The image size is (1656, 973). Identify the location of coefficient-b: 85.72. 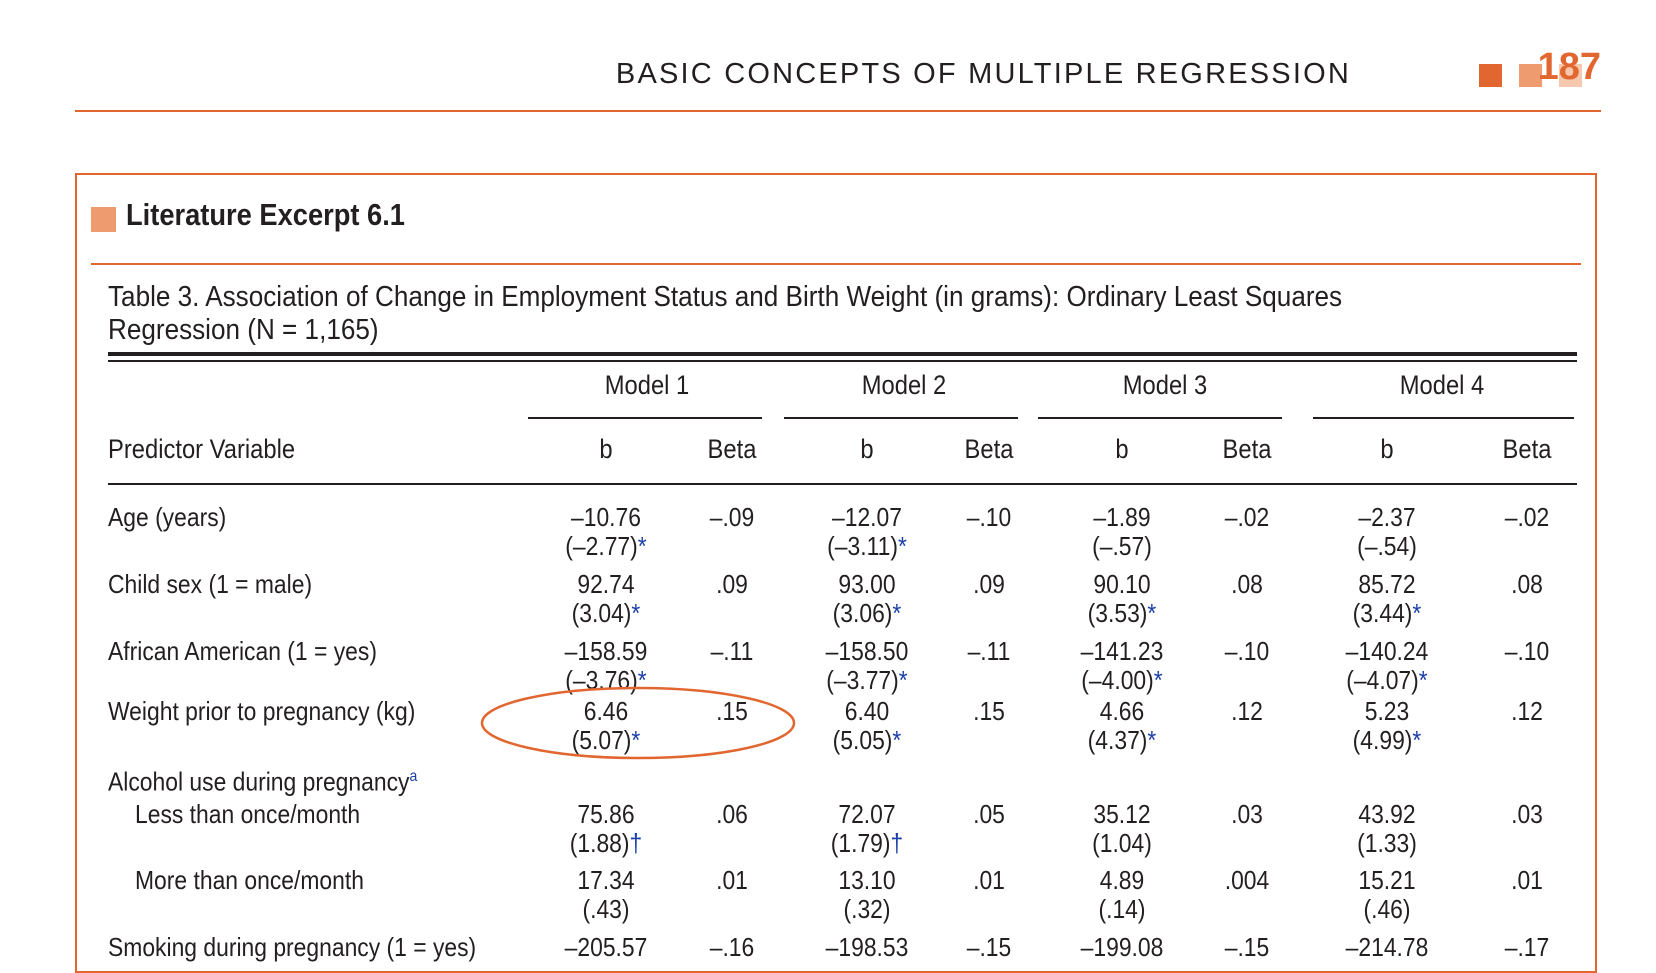
(1387, 584).